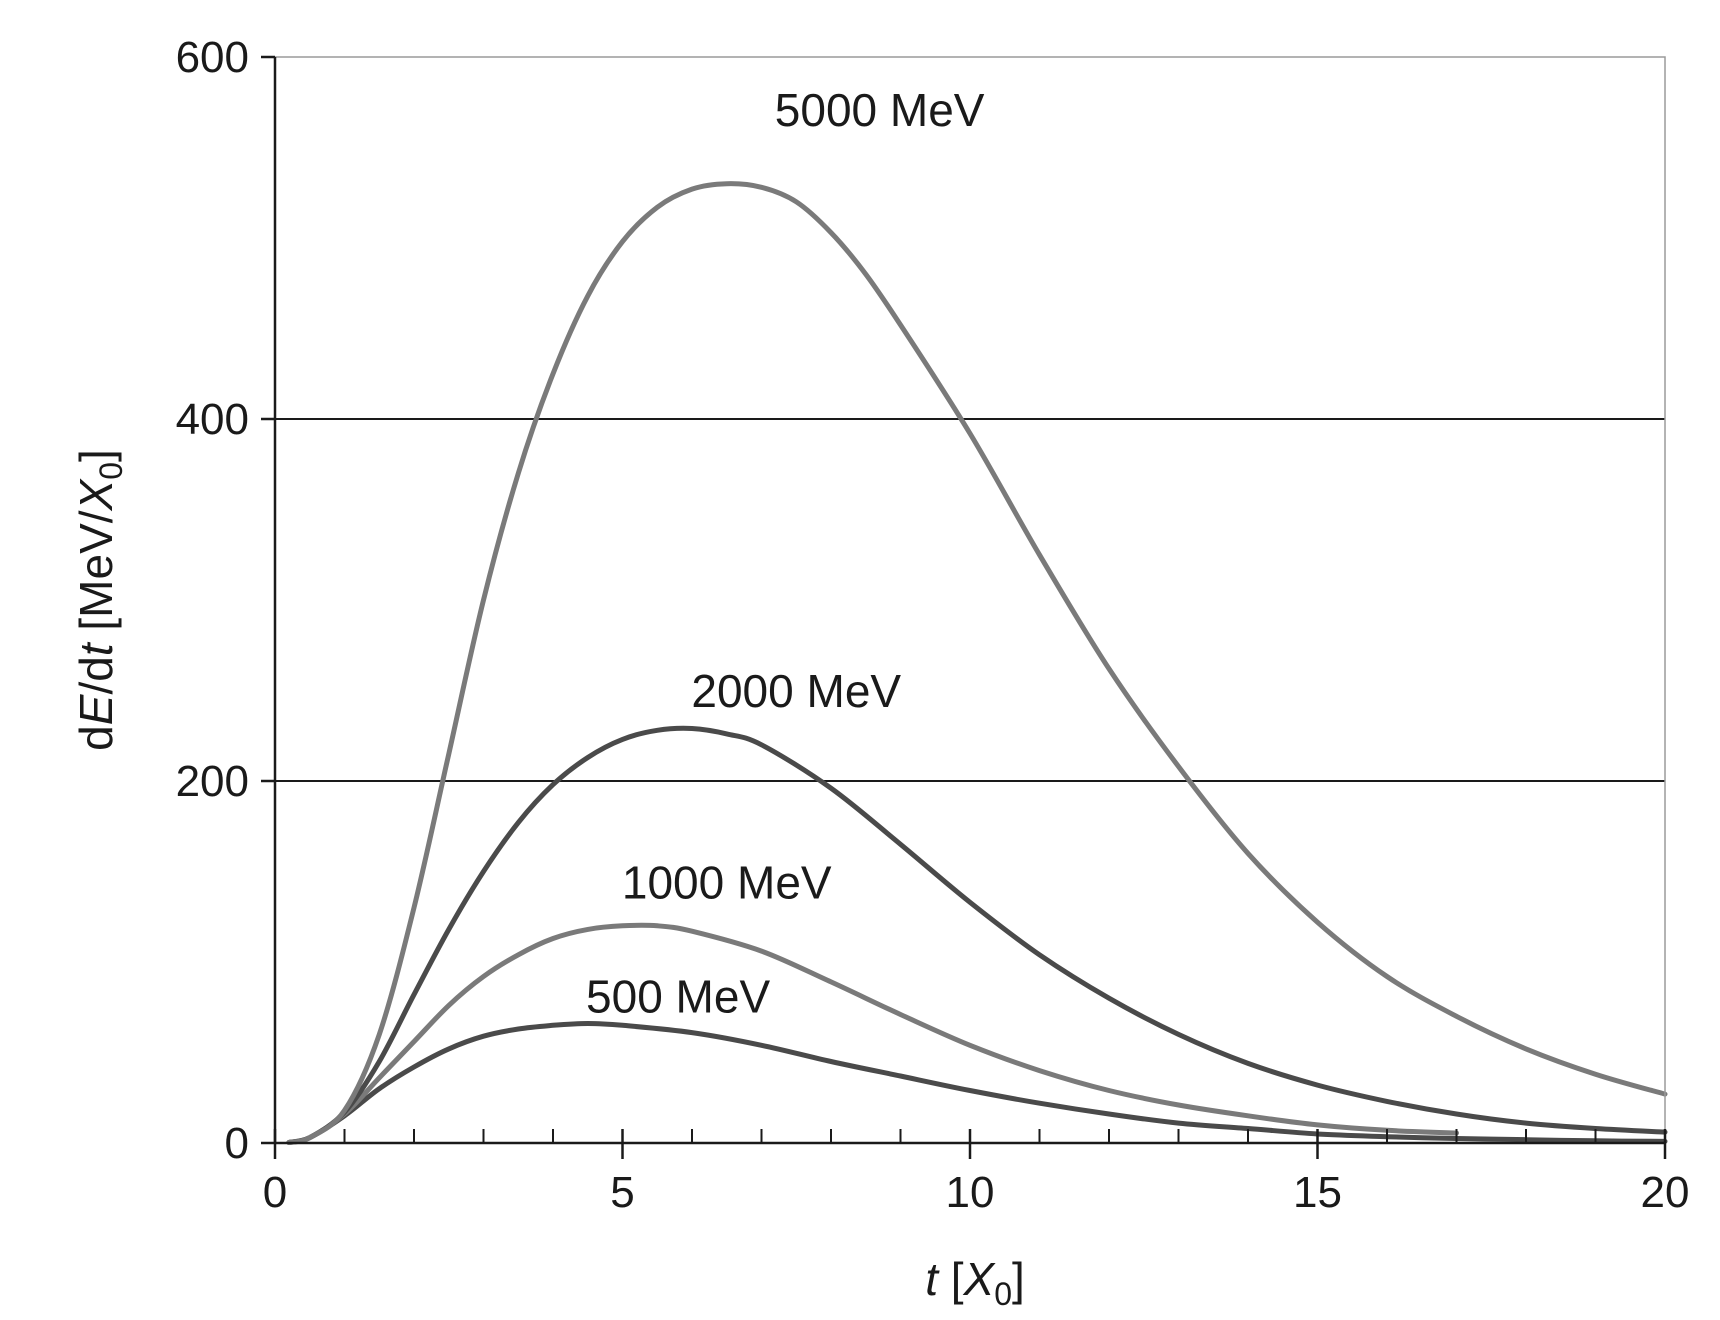 The width and height of the screenshot is (1720, 1320). Describe the element at coordinates (237, 1143) in the screenshot. I see `y-tick-label-0: 0` at that location.